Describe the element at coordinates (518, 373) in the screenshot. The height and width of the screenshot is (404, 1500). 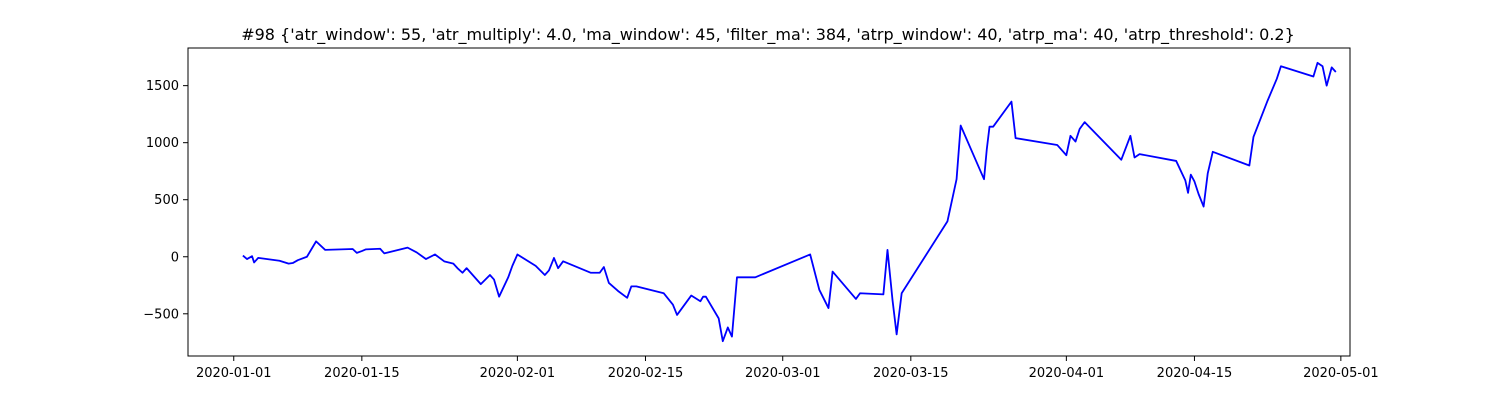
I see `x-tick-label: 2020-02-01` at that location.